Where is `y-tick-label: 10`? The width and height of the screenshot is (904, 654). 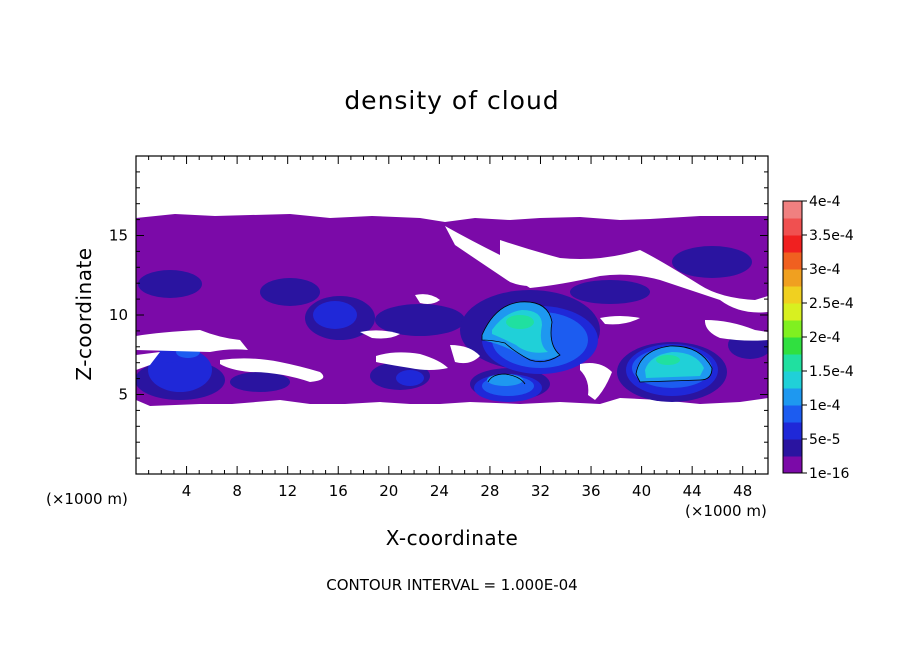
y-tick-label: 10 is located at coordinates (118, 315).